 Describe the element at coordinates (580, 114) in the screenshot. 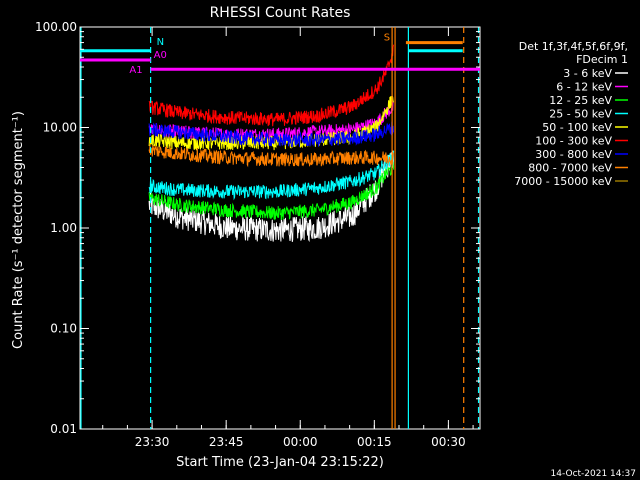

I see `legend-label-4: 25 - 50 keV` at that location.